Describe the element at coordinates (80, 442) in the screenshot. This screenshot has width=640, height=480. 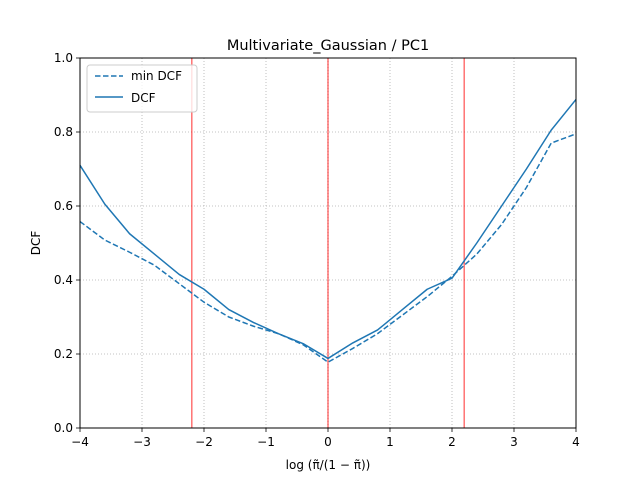
I see `x-tick-label: −4` at that location.